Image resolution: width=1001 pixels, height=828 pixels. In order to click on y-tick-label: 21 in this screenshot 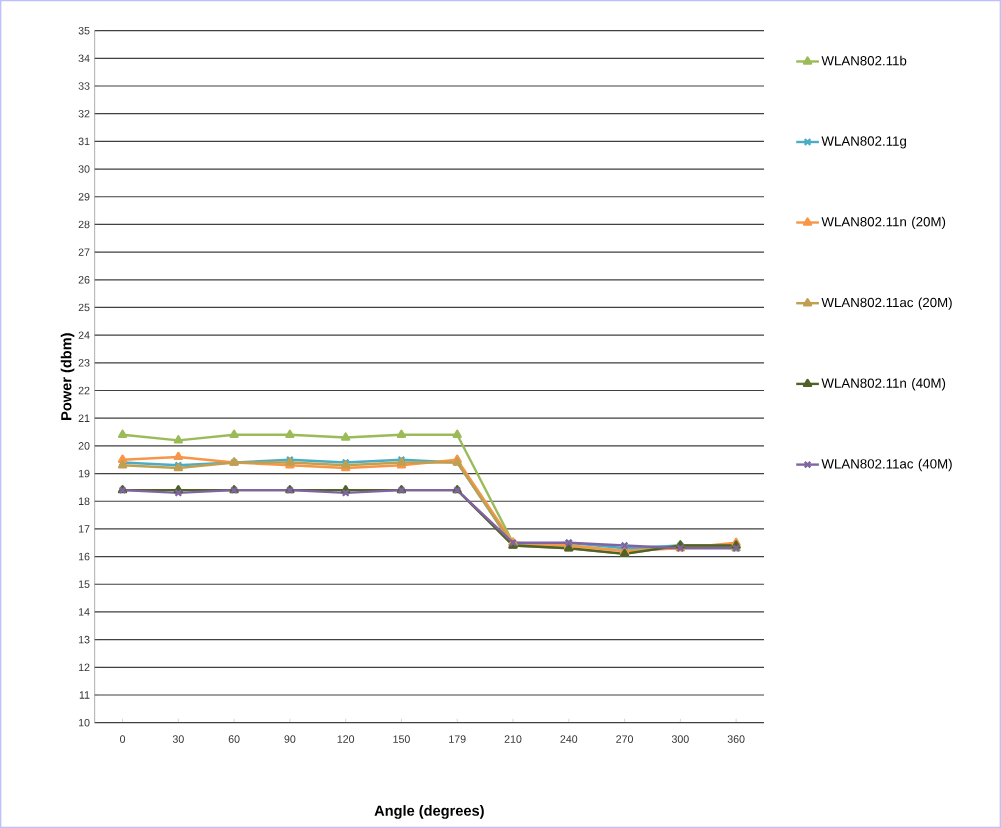, I will do `click(84, 418)`.